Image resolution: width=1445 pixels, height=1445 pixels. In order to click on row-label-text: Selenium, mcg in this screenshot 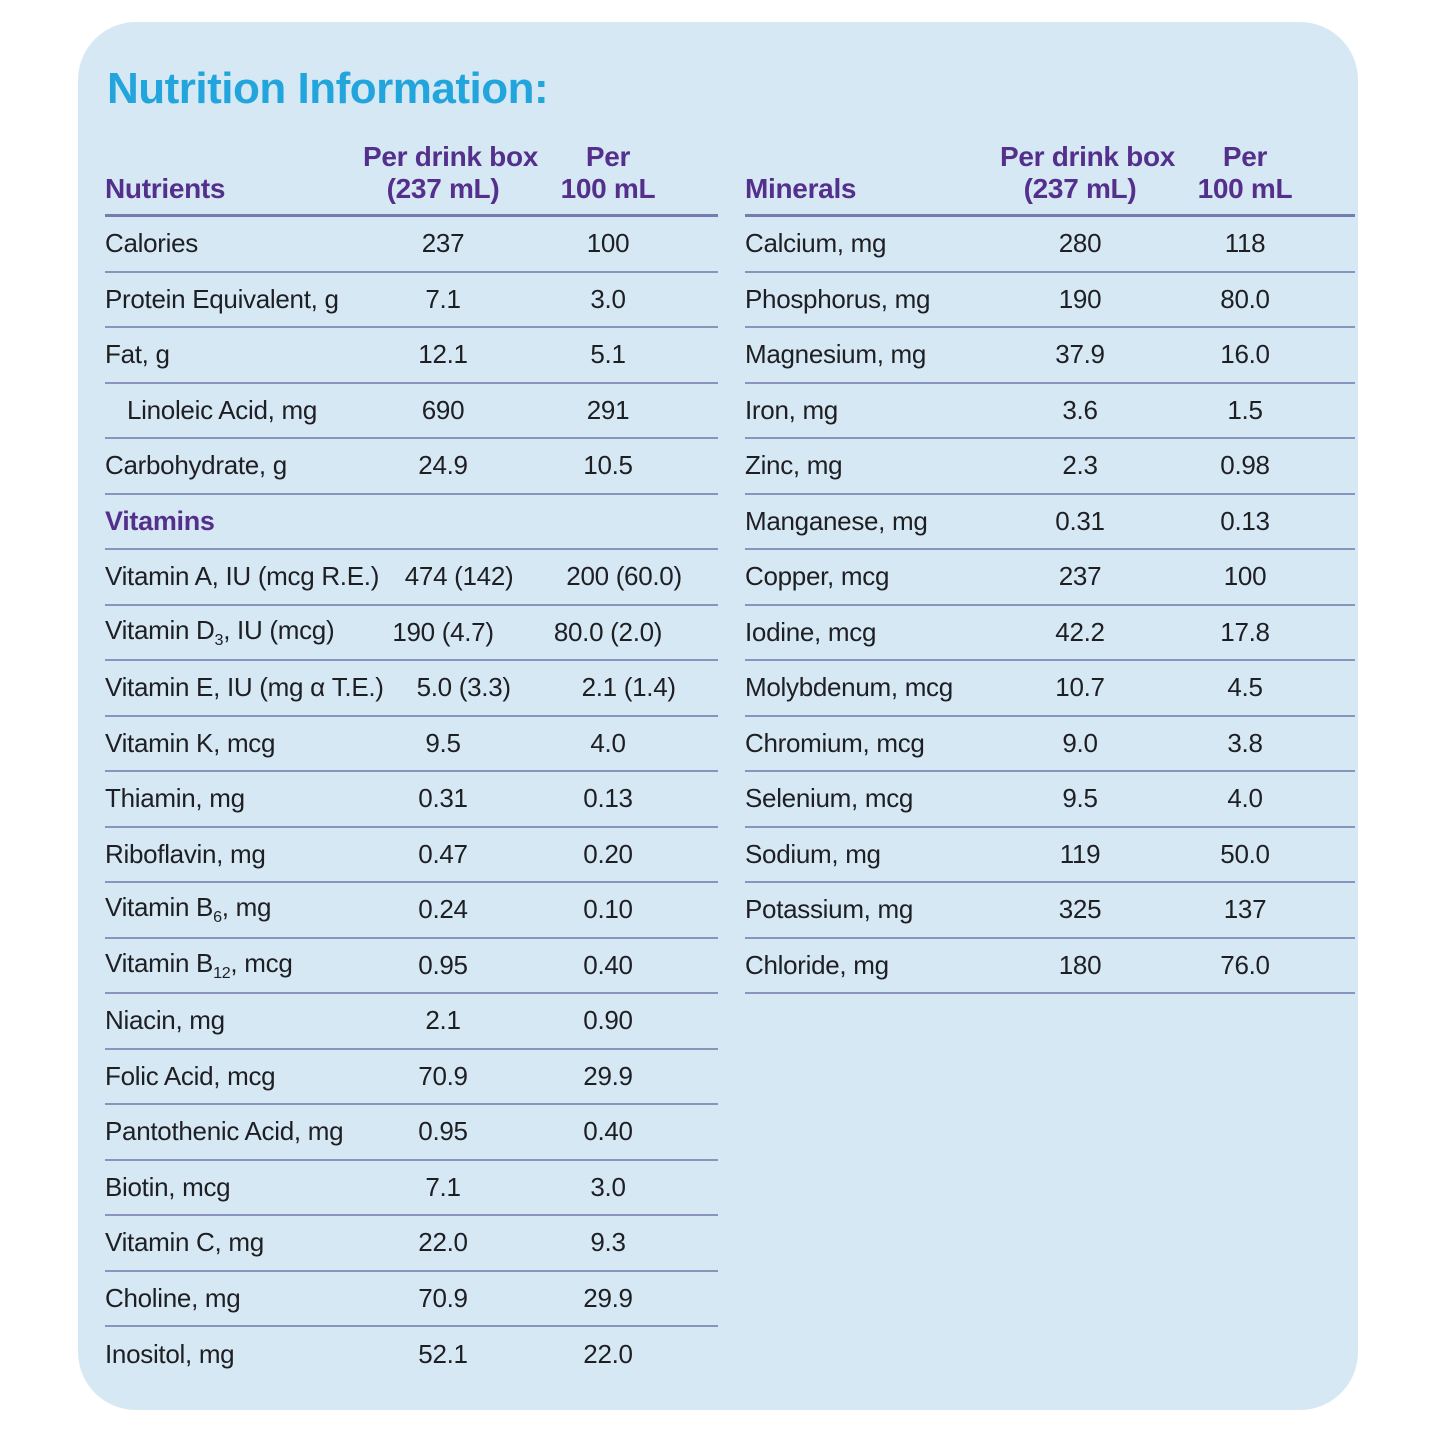, I will do `click(829, 798)`.